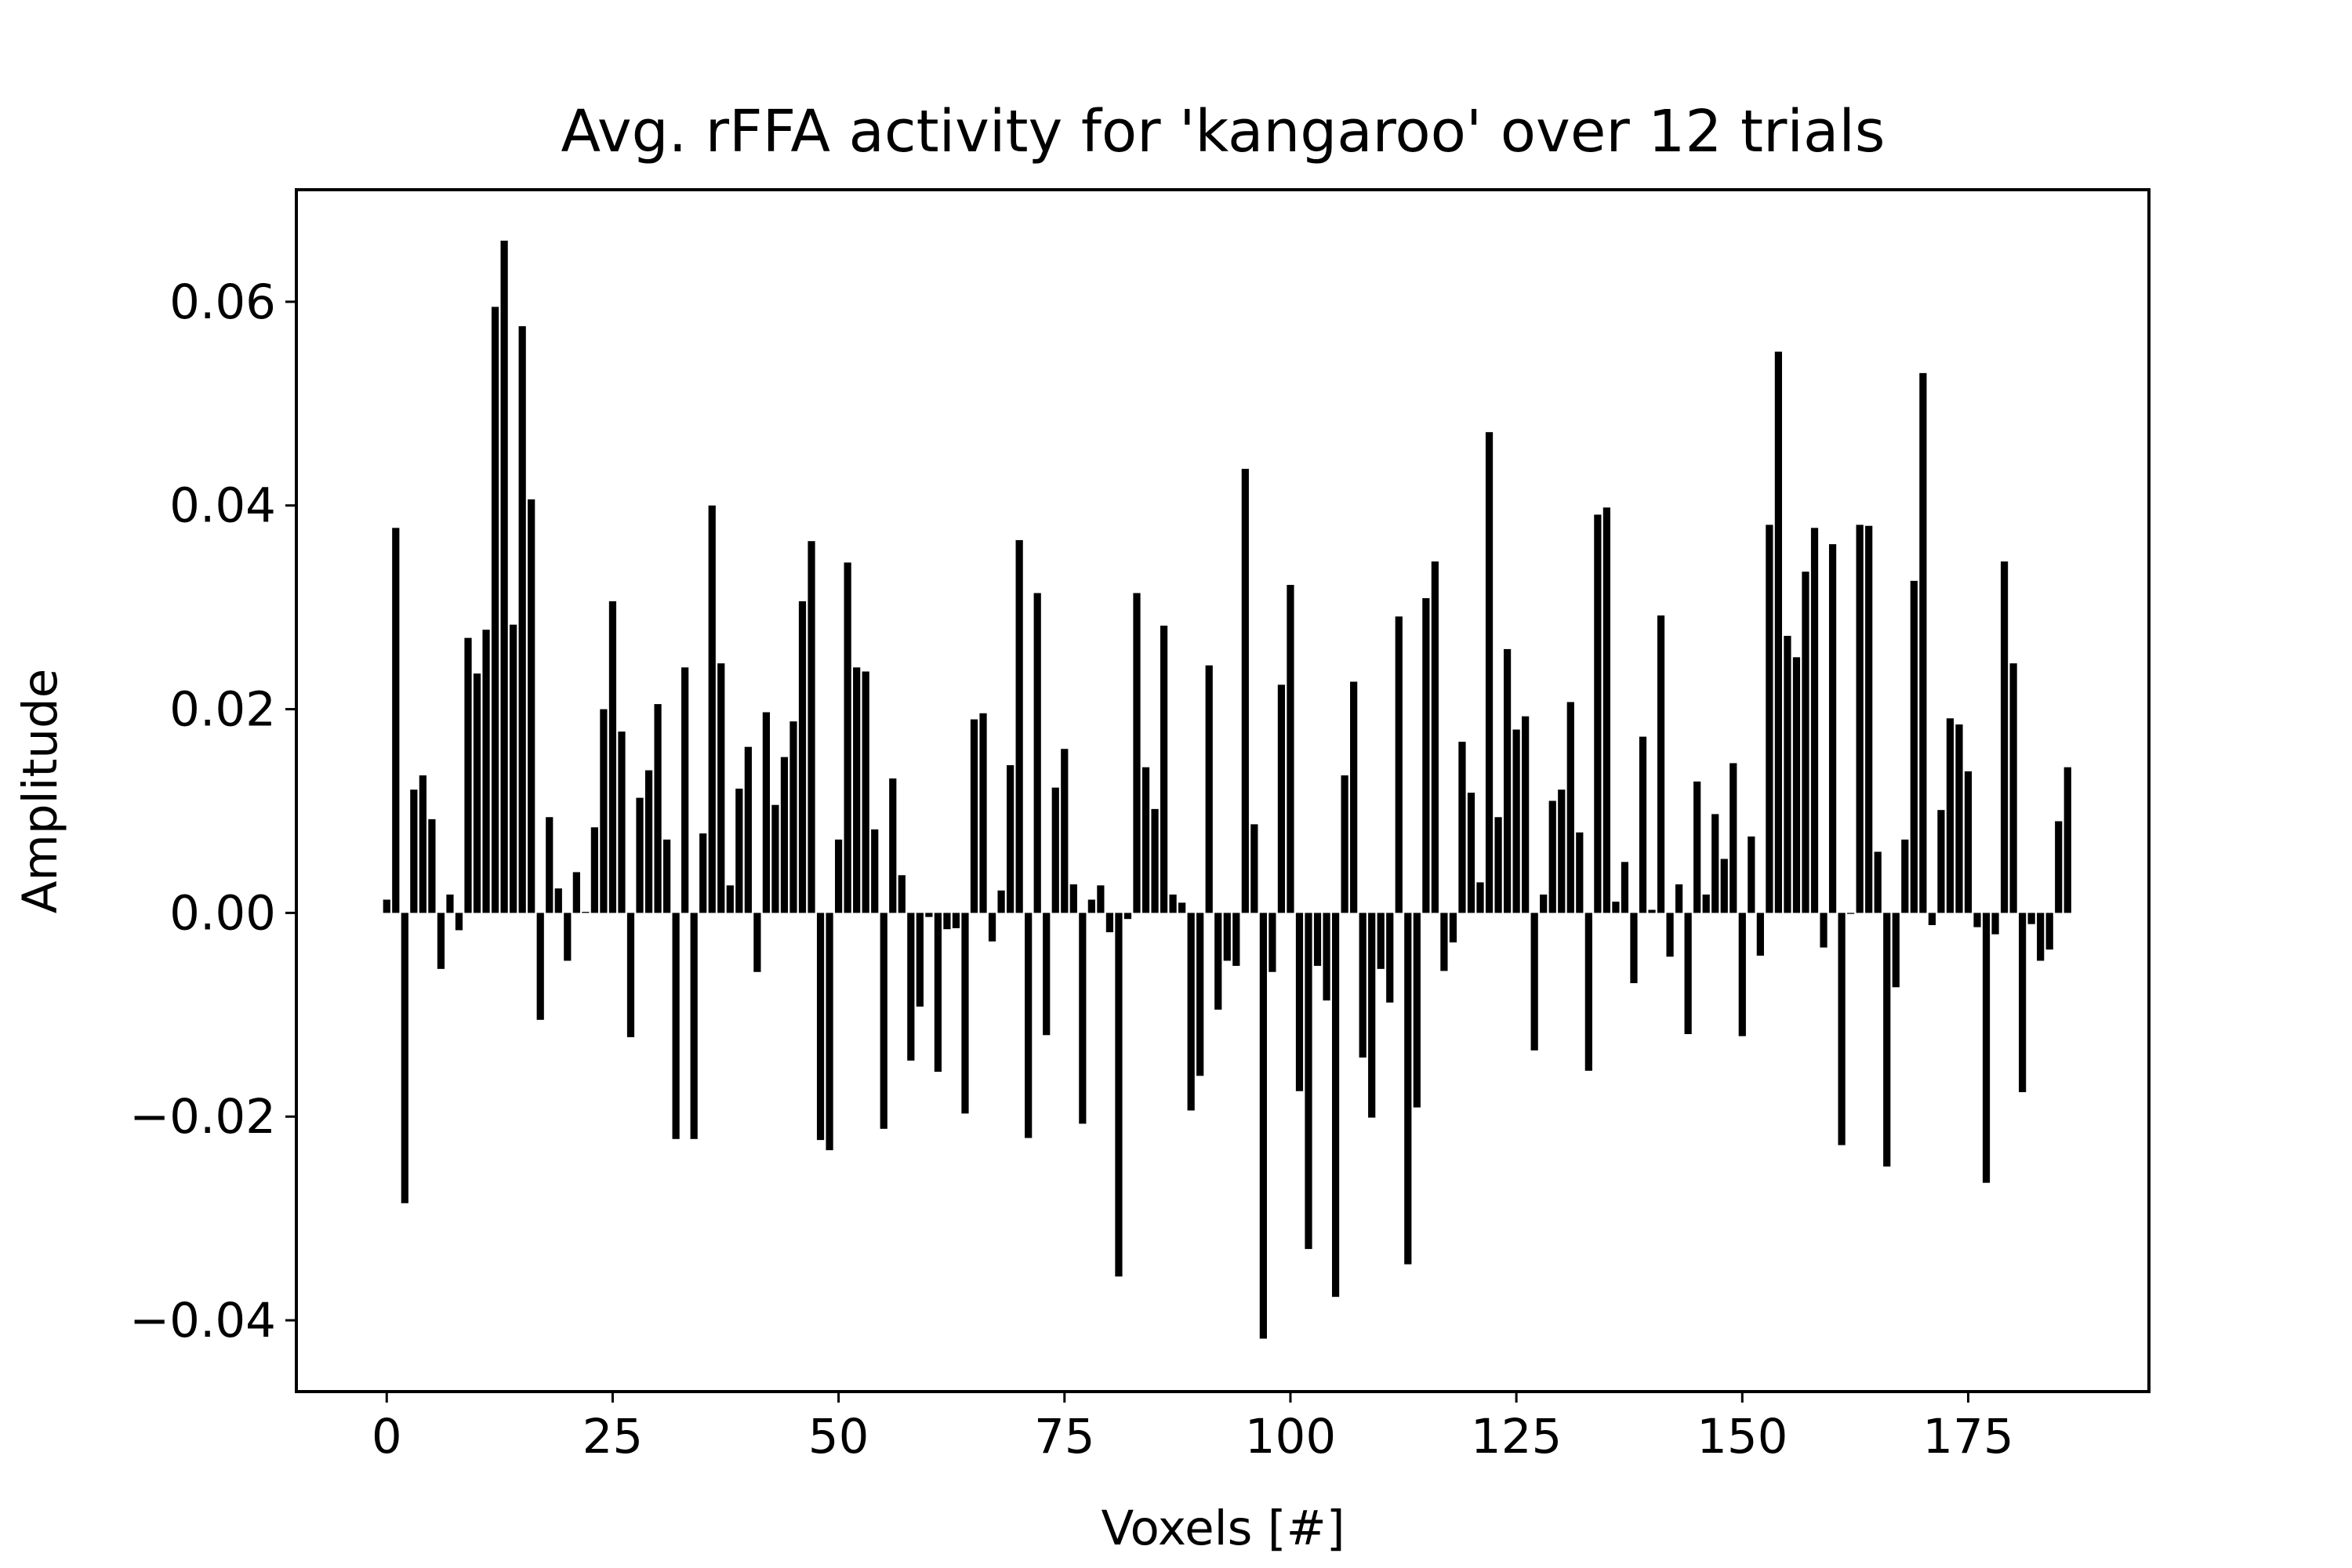  What do you see at coordinates (1064, 1437) in the screenshot?
I see `x-tick-label: 75` at bounding box center [1064, 1437].